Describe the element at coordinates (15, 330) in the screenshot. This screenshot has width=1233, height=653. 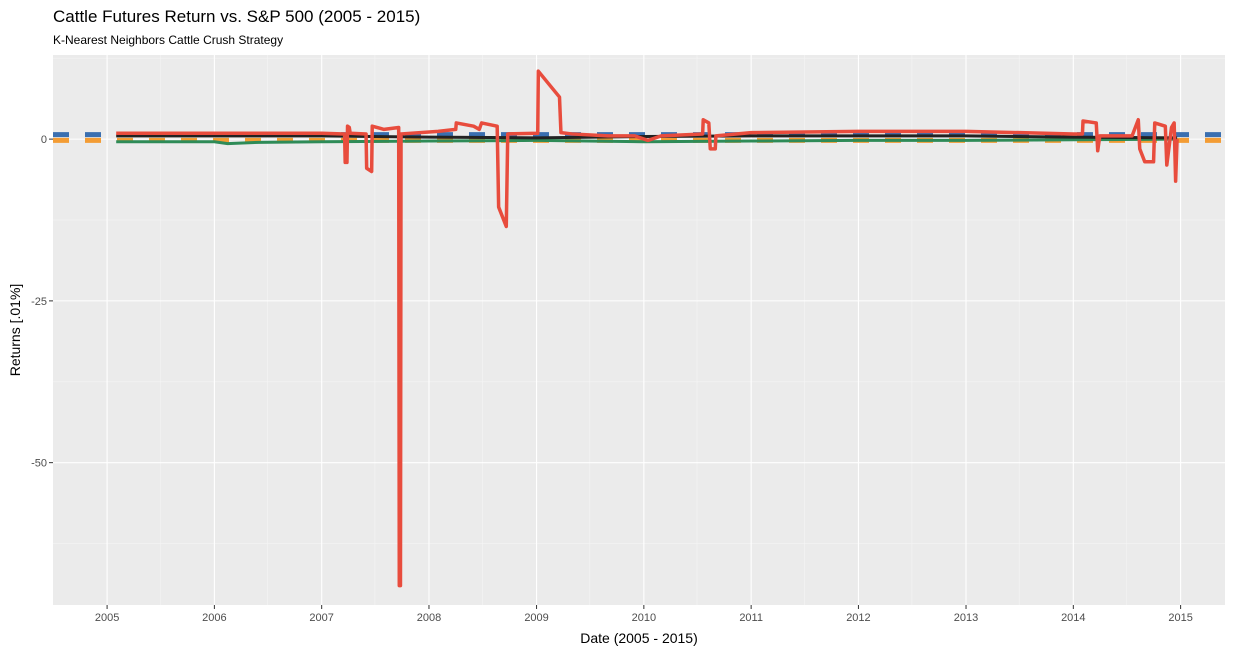
I see `y-axis-title: Returns [.01%]` at that location.